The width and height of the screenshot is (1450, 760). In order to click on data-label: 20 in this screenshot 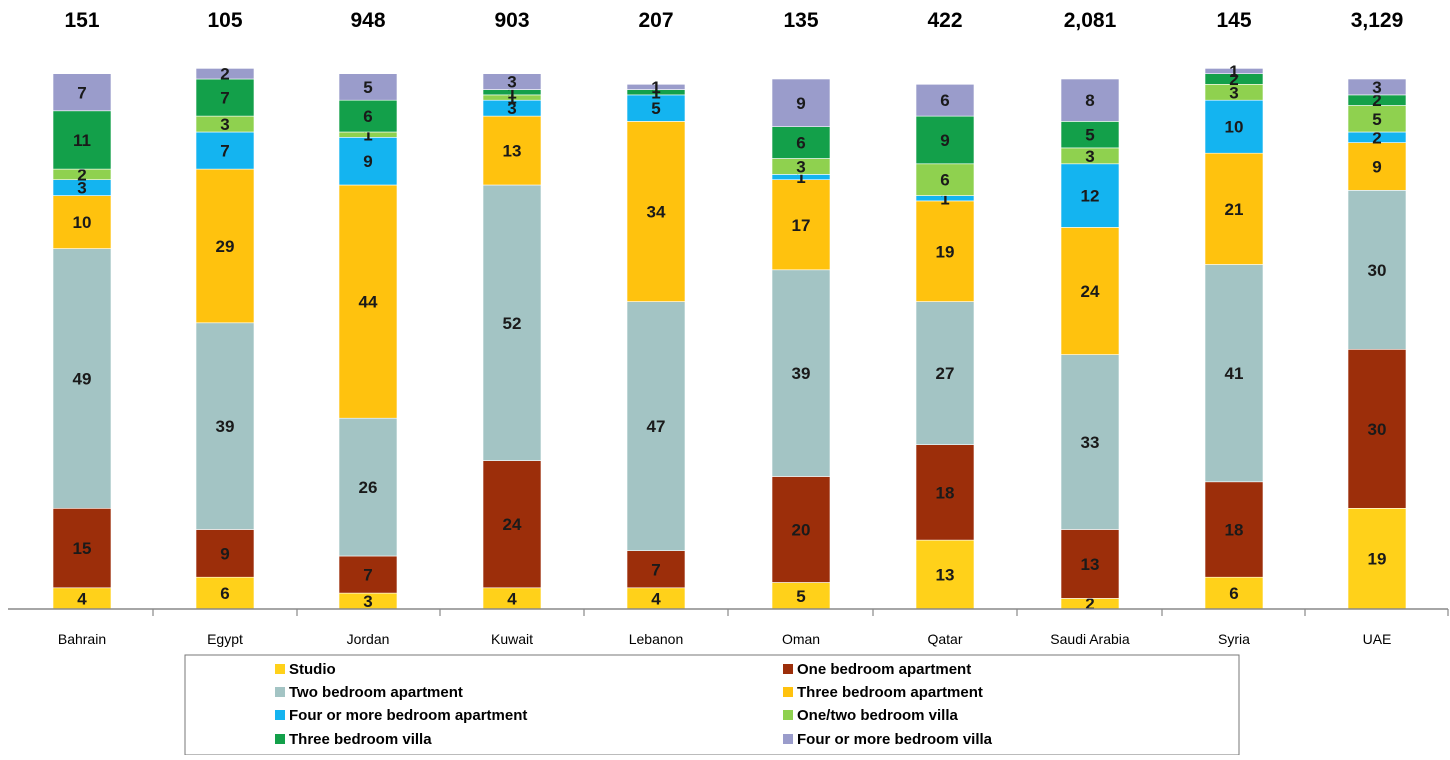, I will do `click(801, 530)`.